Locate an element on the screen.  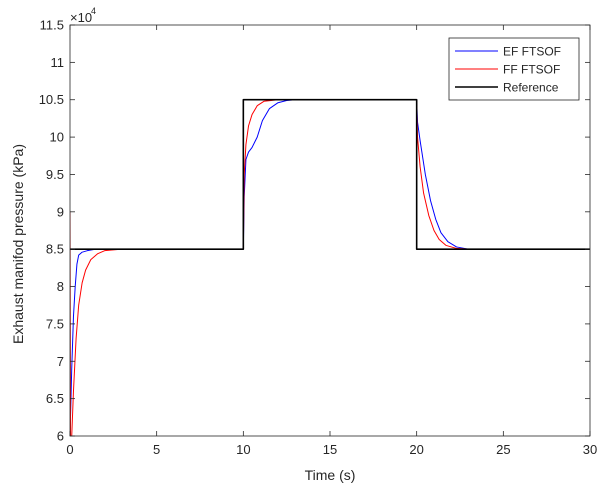
x-tick-label: 30 is located at coordinates (590, 449).